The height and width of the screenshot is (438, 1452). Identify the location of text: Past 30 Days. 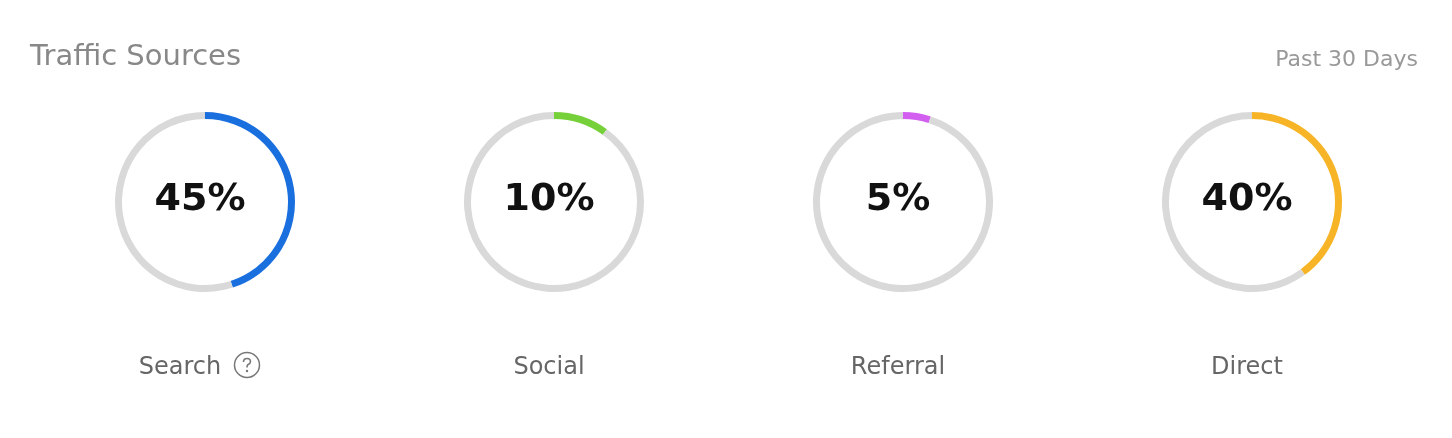
(1346, 58).